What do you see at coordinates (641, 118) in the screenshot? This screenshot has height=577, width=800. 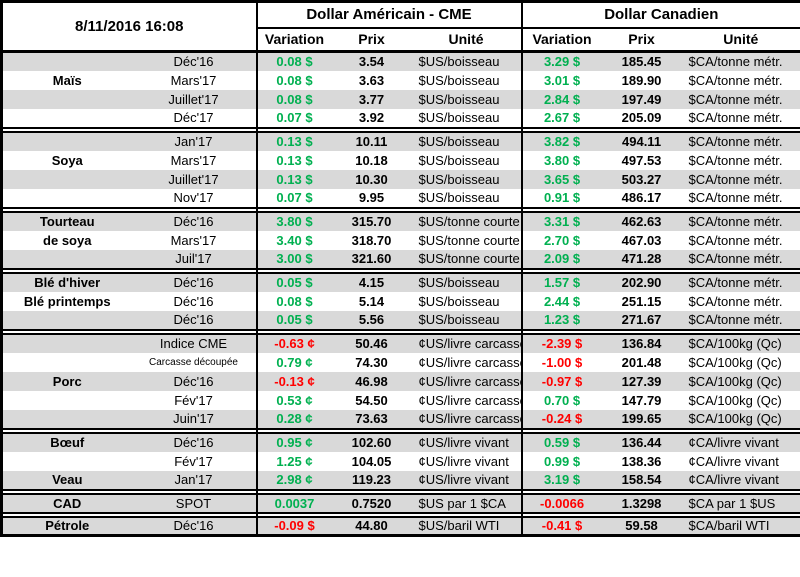 I see `ca-price: 205.09` at bounding box center [641, 118].